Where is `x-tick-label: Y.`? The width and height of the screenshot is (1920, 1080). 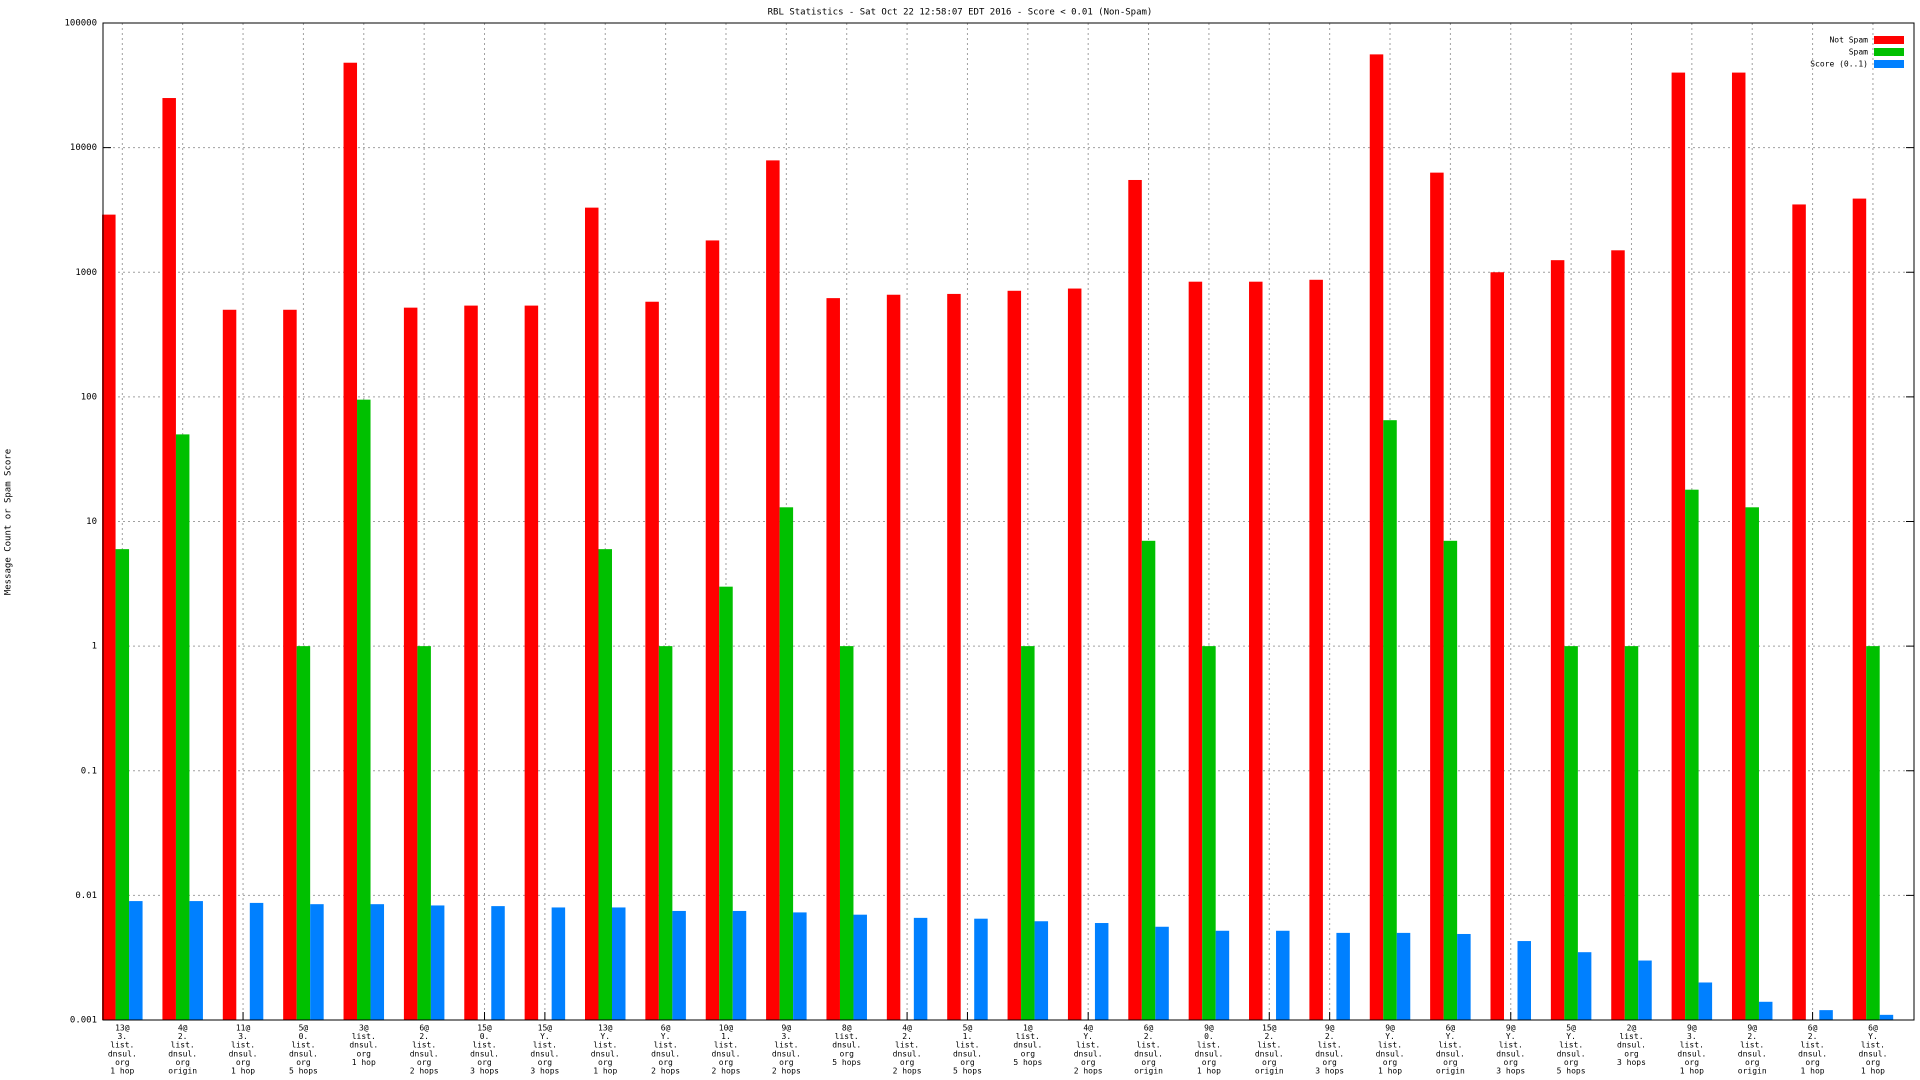 x-tick-label: Y. is located at coordinates (1571, 1036).